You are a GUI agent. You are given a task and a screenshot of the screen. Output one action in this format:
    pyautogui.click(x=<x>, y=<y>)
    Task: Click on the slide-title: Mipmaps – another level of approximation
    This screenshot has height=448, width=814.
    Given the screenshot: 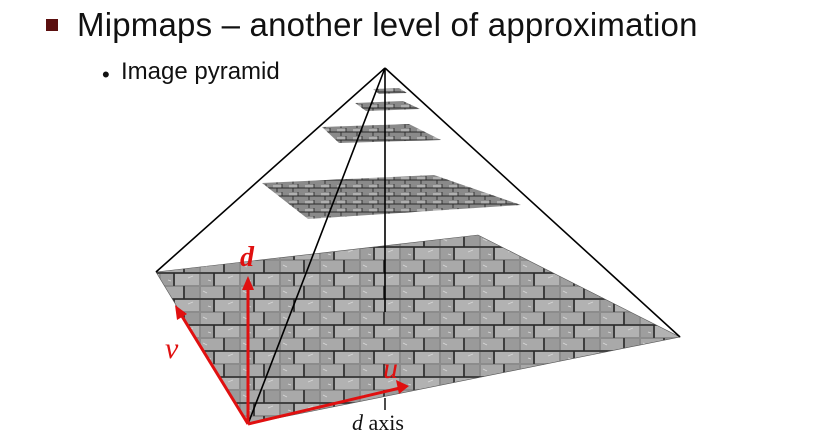 What is the action you would take?
    pyautogui.click(x=387, y=24)
    